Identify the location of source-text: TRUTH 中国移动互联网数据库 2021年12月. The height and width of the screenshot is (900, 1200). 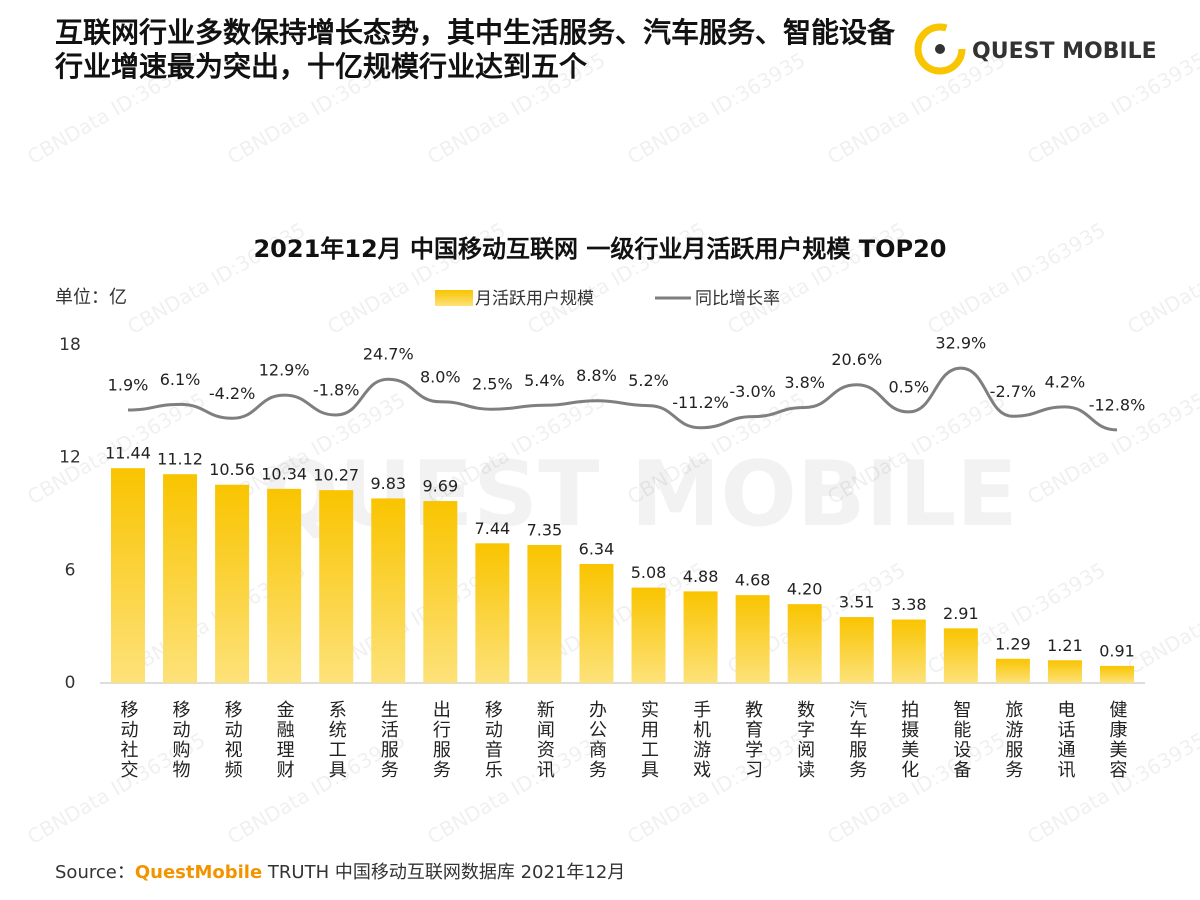
(446, 872).